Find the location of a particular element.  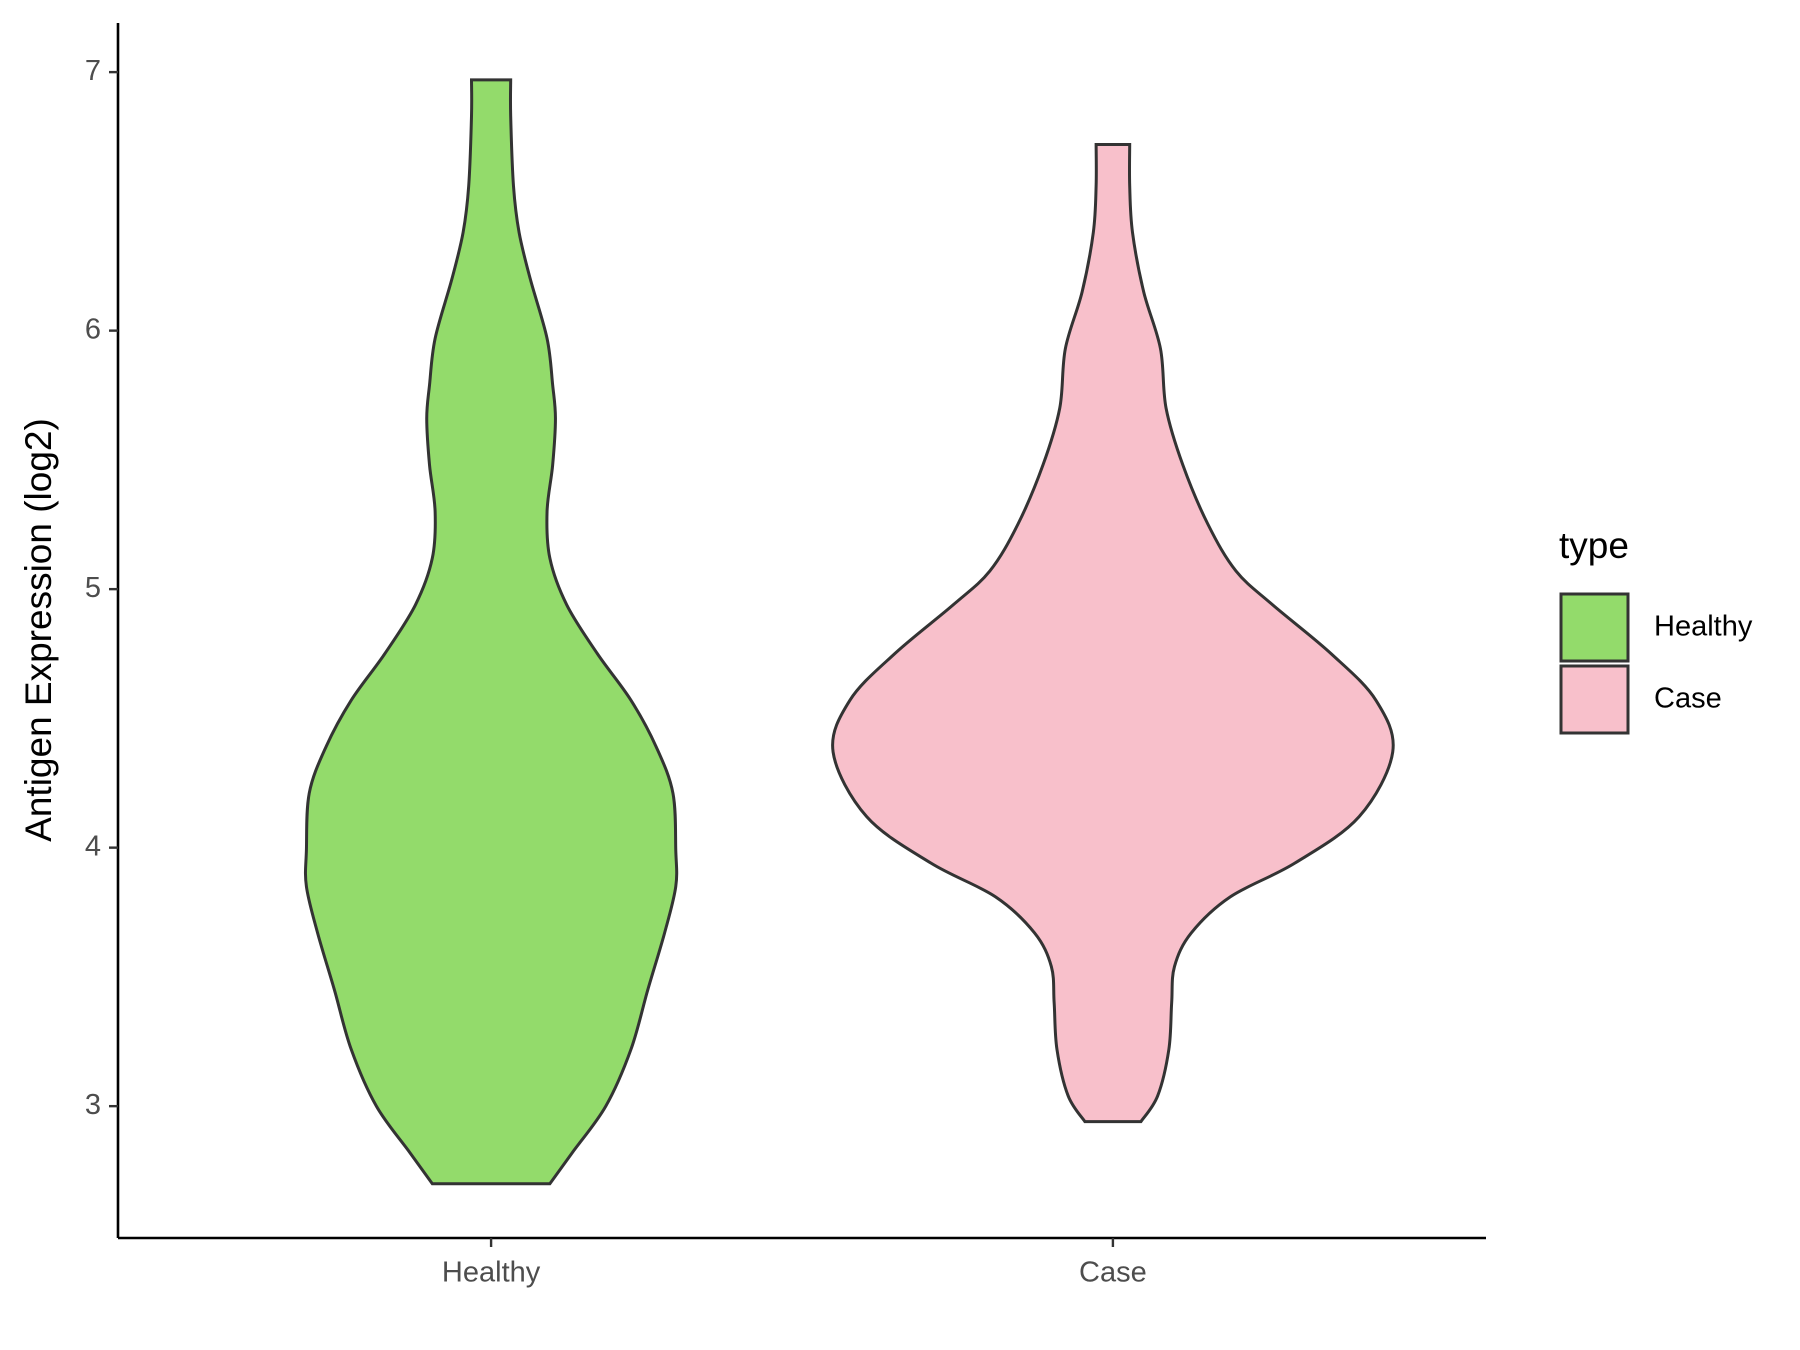

x-tick-label: Healthy is located at coordinates (491, 1273).